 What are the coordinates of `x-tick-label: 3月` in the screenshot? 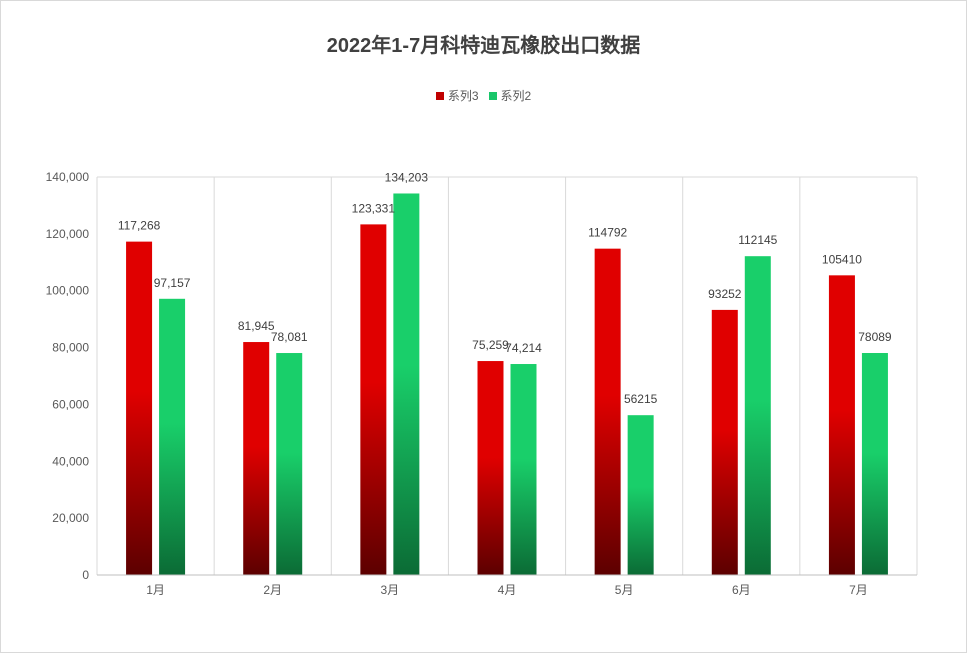 It's located at (390, 590).